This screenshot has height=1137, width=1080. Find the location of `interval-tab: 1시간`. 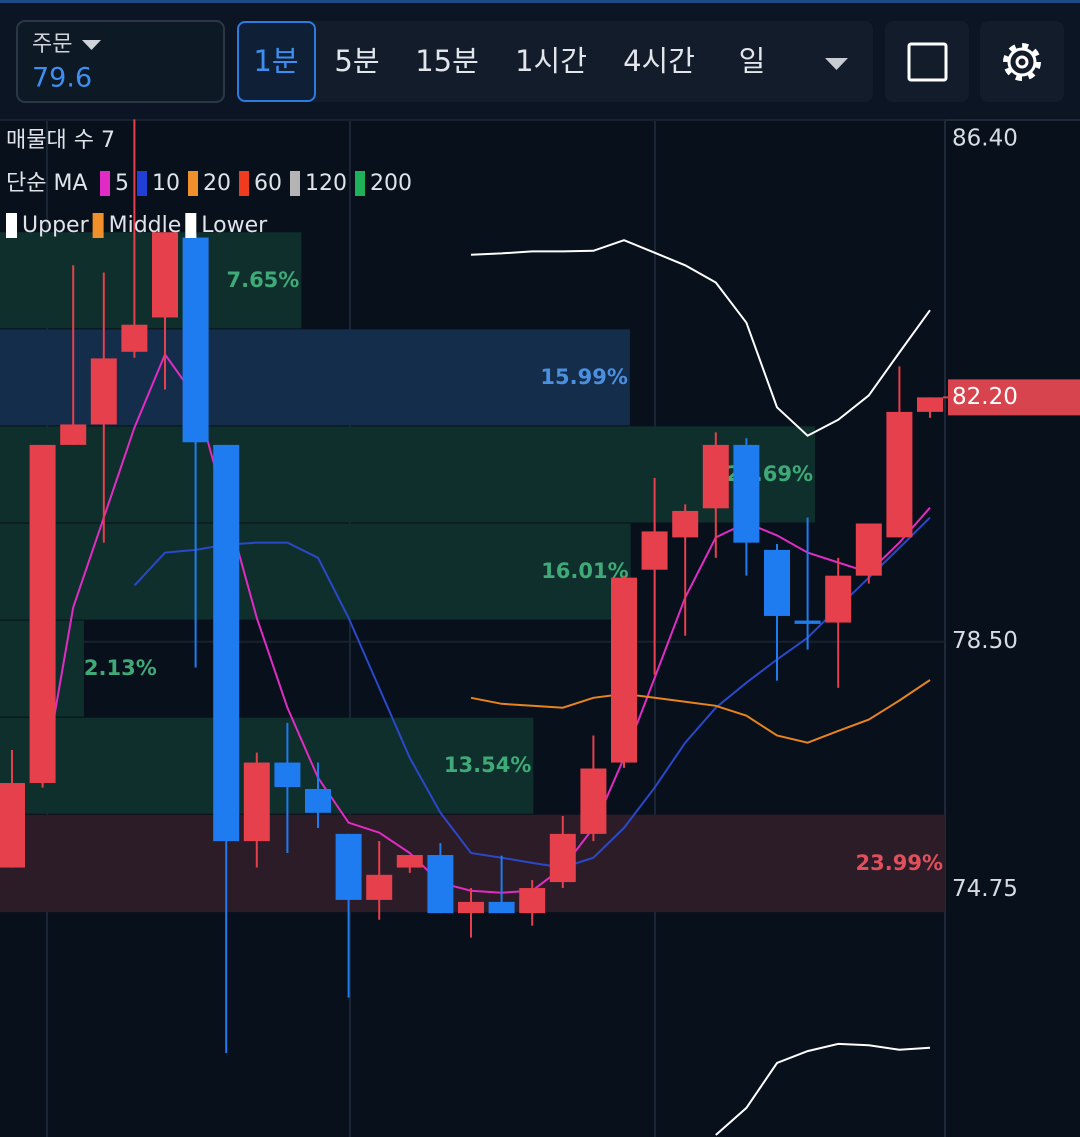

interval-tab: 1시간 is located at coordinates (551, 61).